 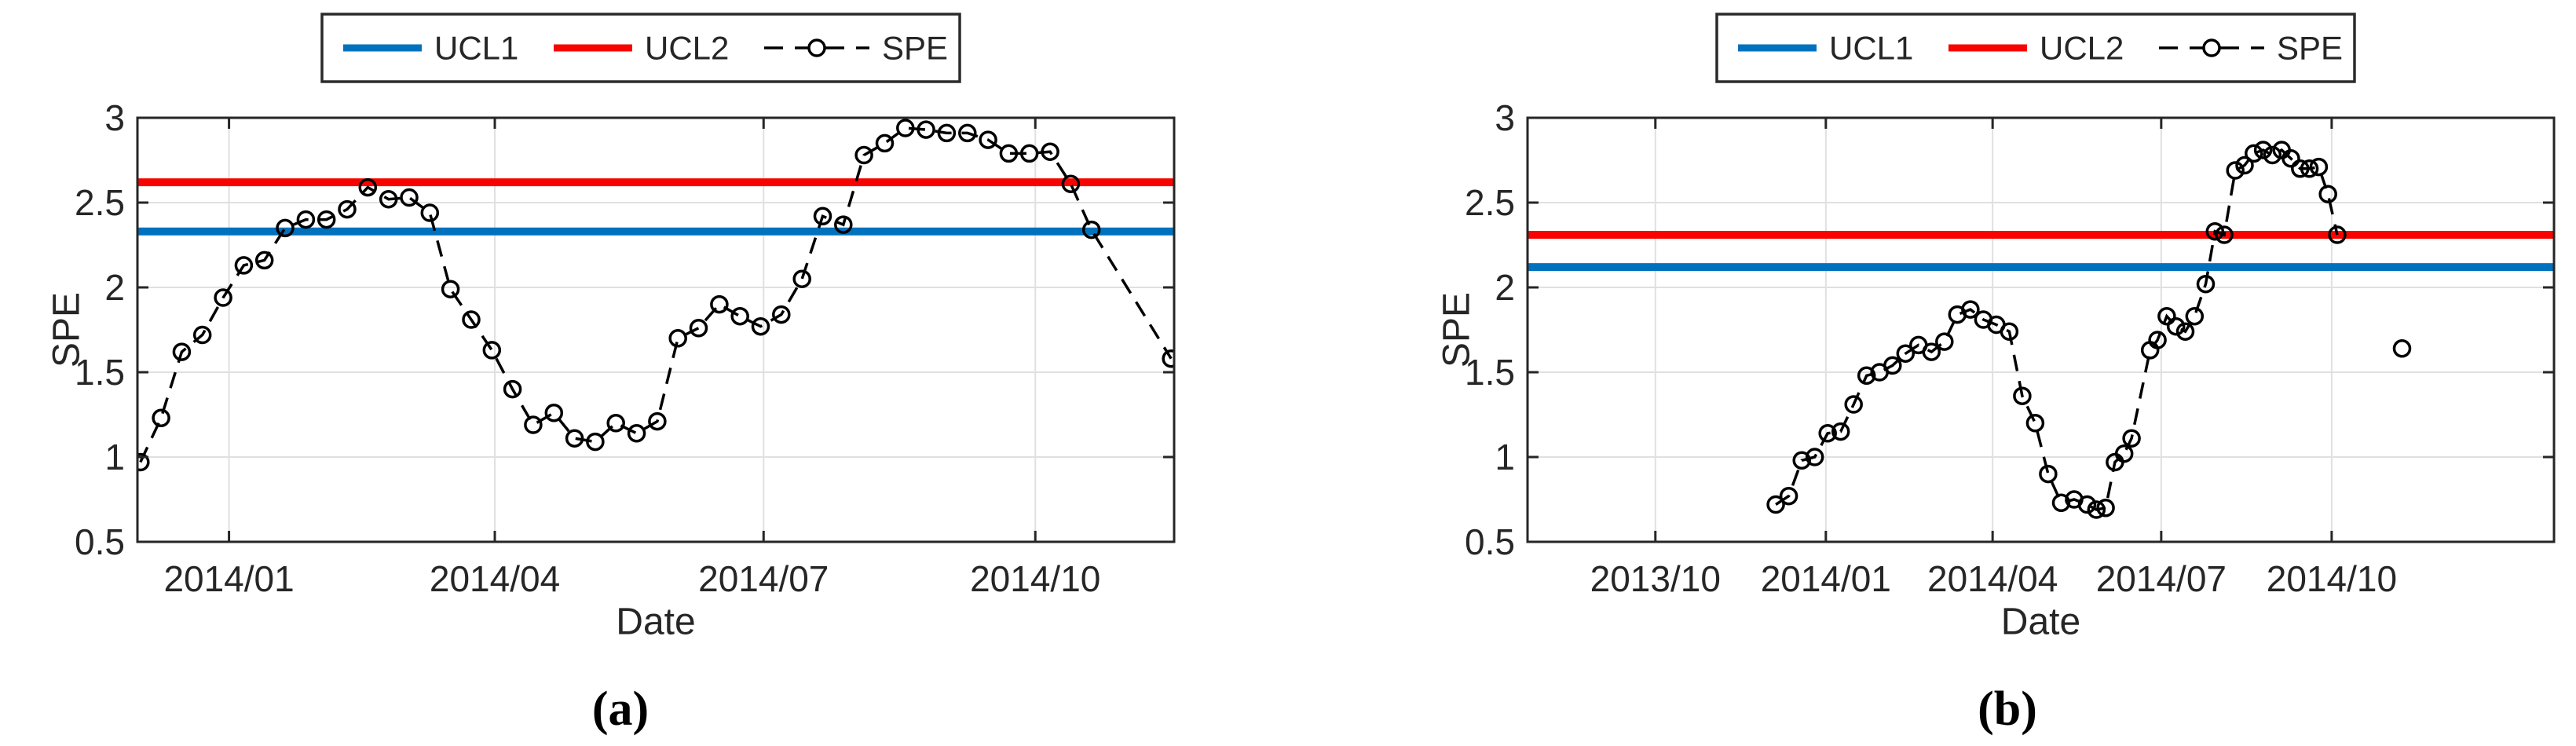 I want to click on legend-box, so click(x=641, y=48).